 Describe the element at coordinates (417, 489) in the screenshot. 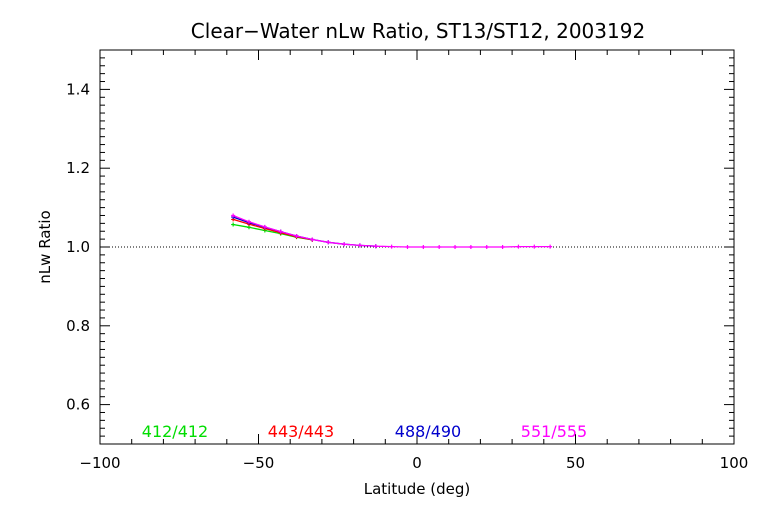

I see `x-axis-label: Latitude (deg)` at that location.